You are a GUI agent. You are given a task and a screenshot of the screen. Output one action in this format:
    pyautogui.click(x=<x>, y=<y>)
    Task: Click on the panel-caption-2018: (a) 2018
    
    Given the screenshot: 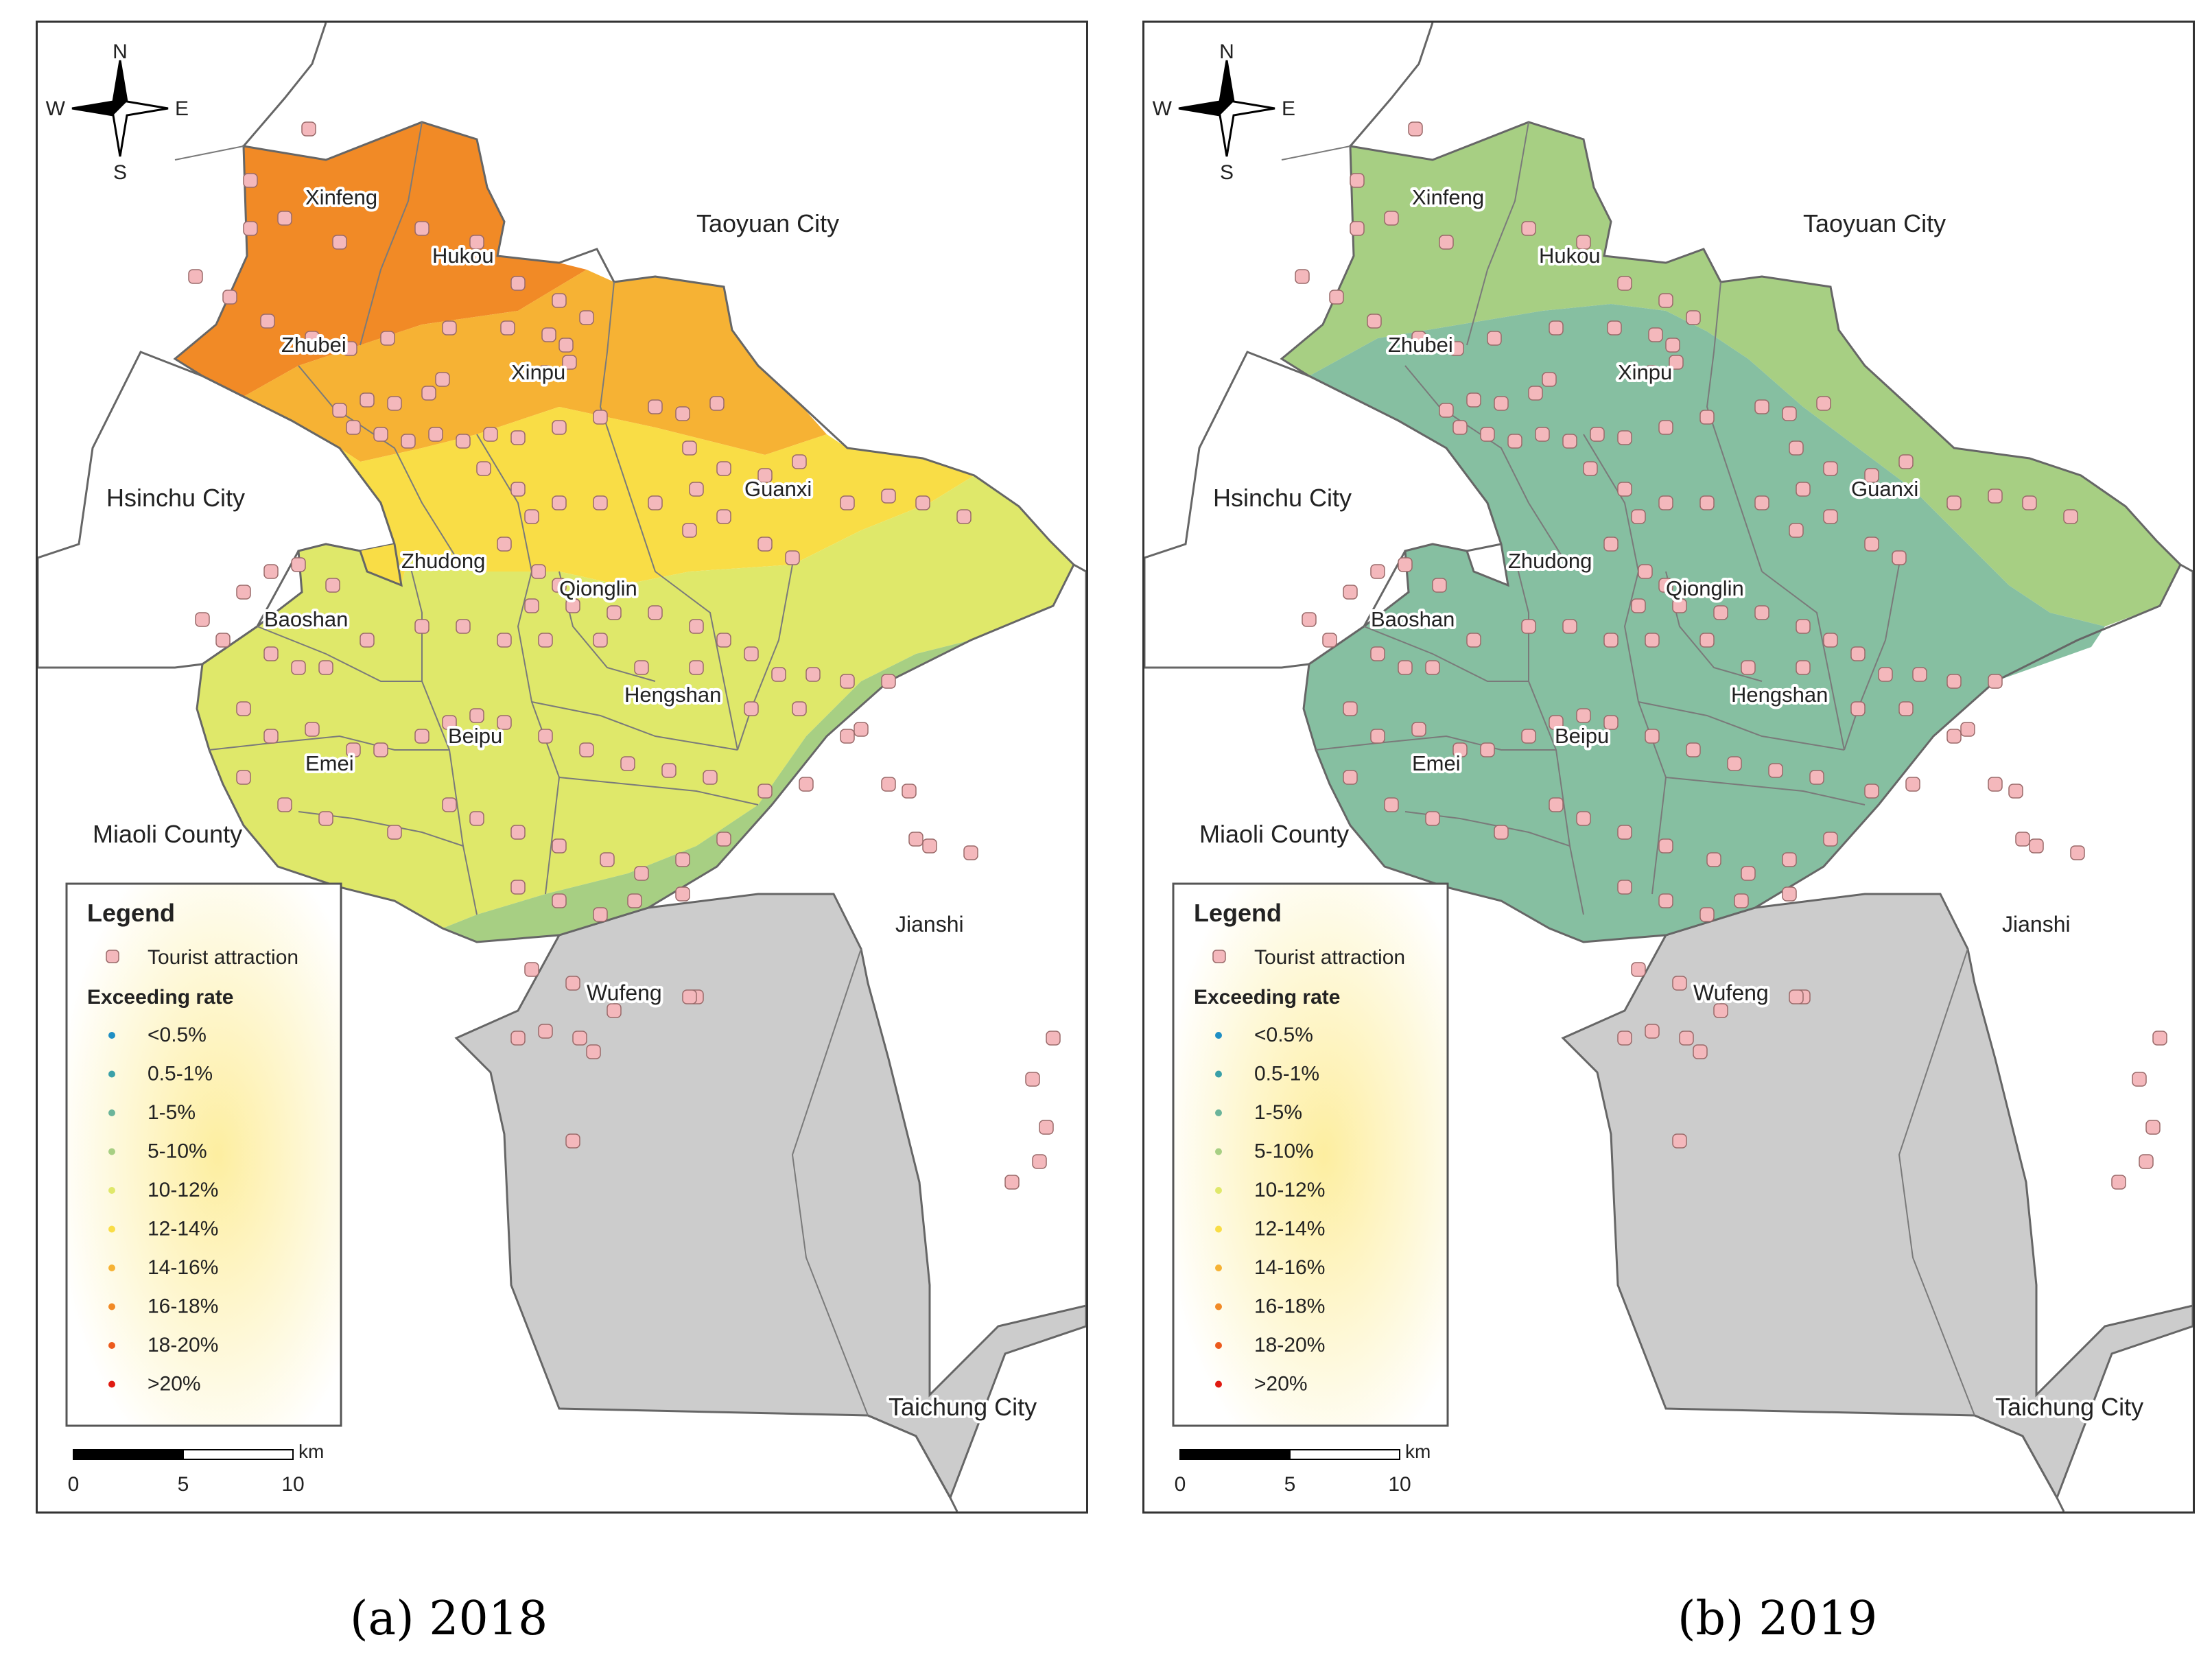 What is the action you would take?
    pyautogui.click(x=449, y=1619)
    